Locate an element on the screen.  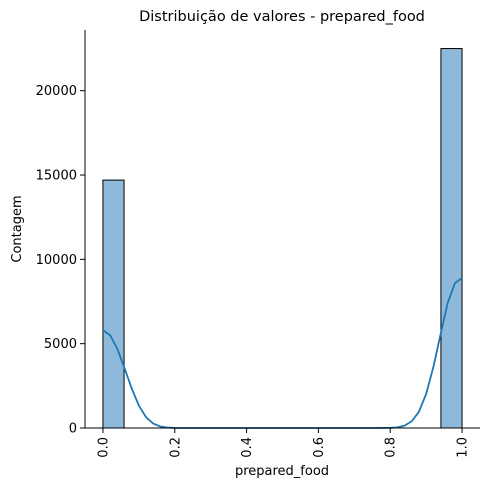
x-tick-label: 1.0 is located at coordinates (463, 447).